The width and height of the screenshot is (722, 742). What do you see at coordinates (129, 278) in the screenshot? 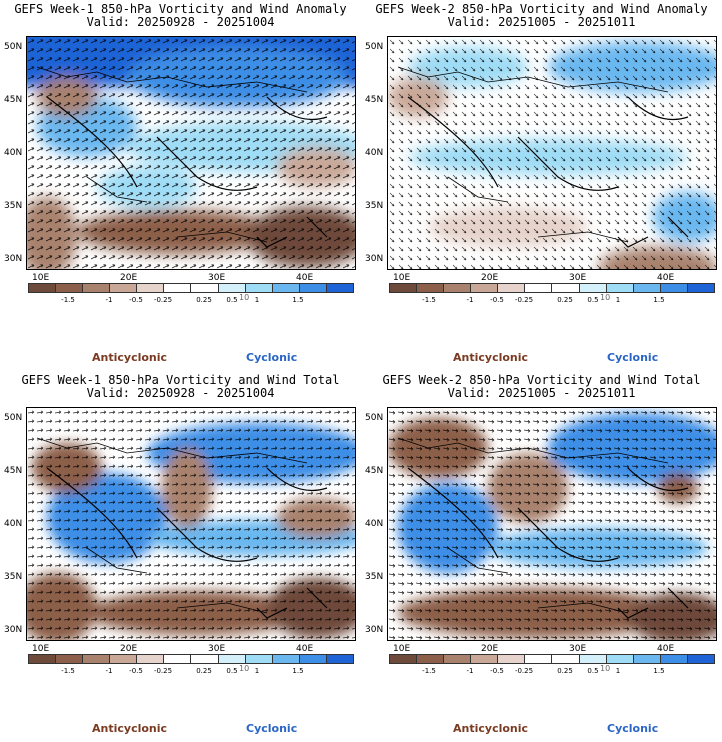
I see `lon-label: 20E` at bounding box center [129, 278].